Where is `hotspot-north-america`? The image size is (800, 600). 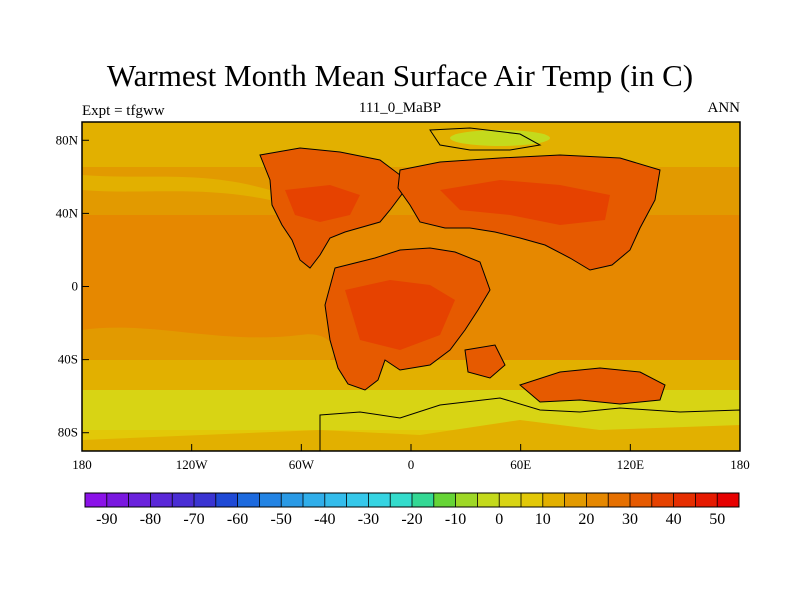
hotspot-north-america is located at coordinates (322, 203).